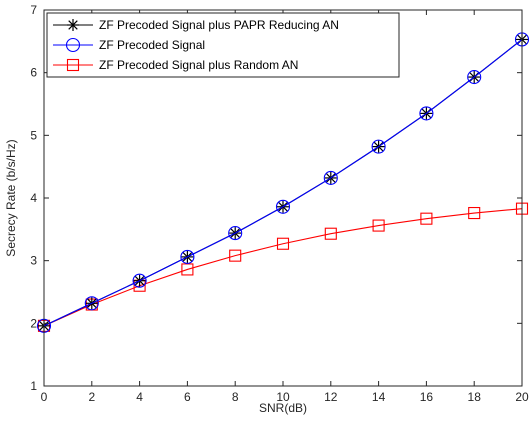  I want to click on legend-box, so click(223, 45).